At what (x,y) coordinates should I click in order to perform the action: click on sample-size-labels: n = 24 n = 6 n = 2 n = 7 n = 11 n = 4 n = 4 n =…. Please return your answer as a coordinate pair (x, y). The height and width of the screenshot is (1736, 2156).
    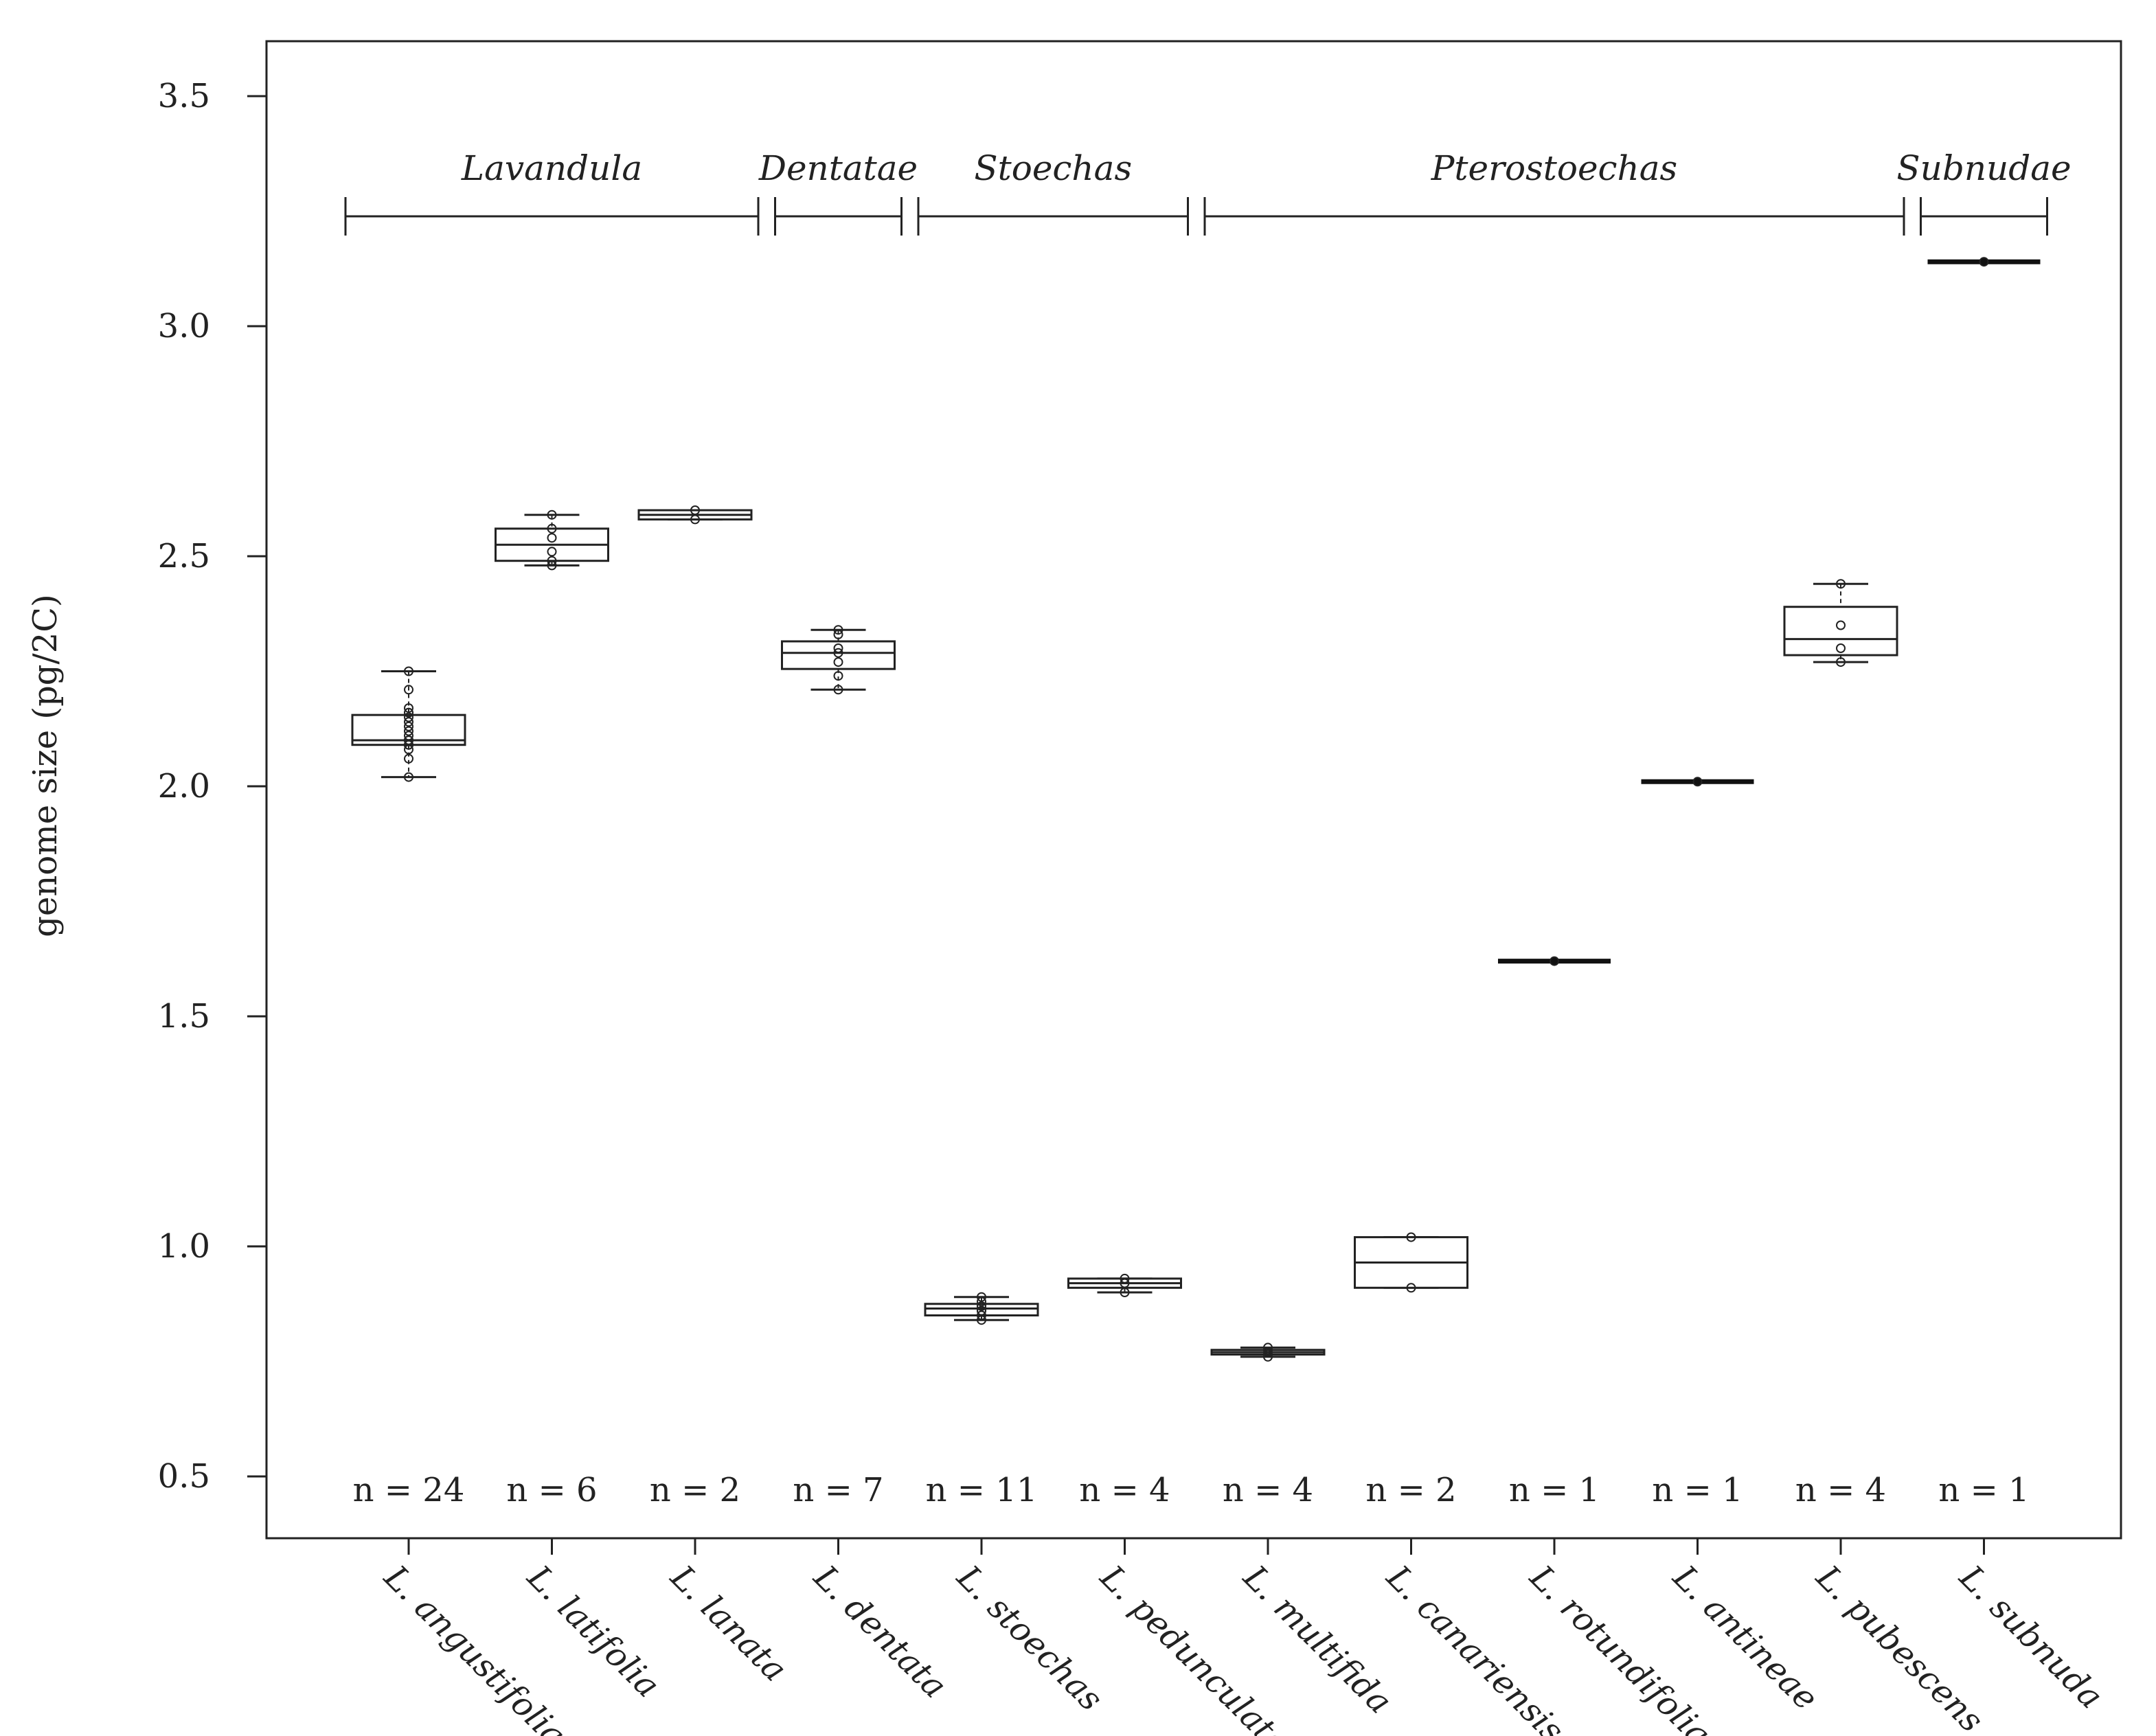
    Looking at the image, I should click on (1191, 1490).